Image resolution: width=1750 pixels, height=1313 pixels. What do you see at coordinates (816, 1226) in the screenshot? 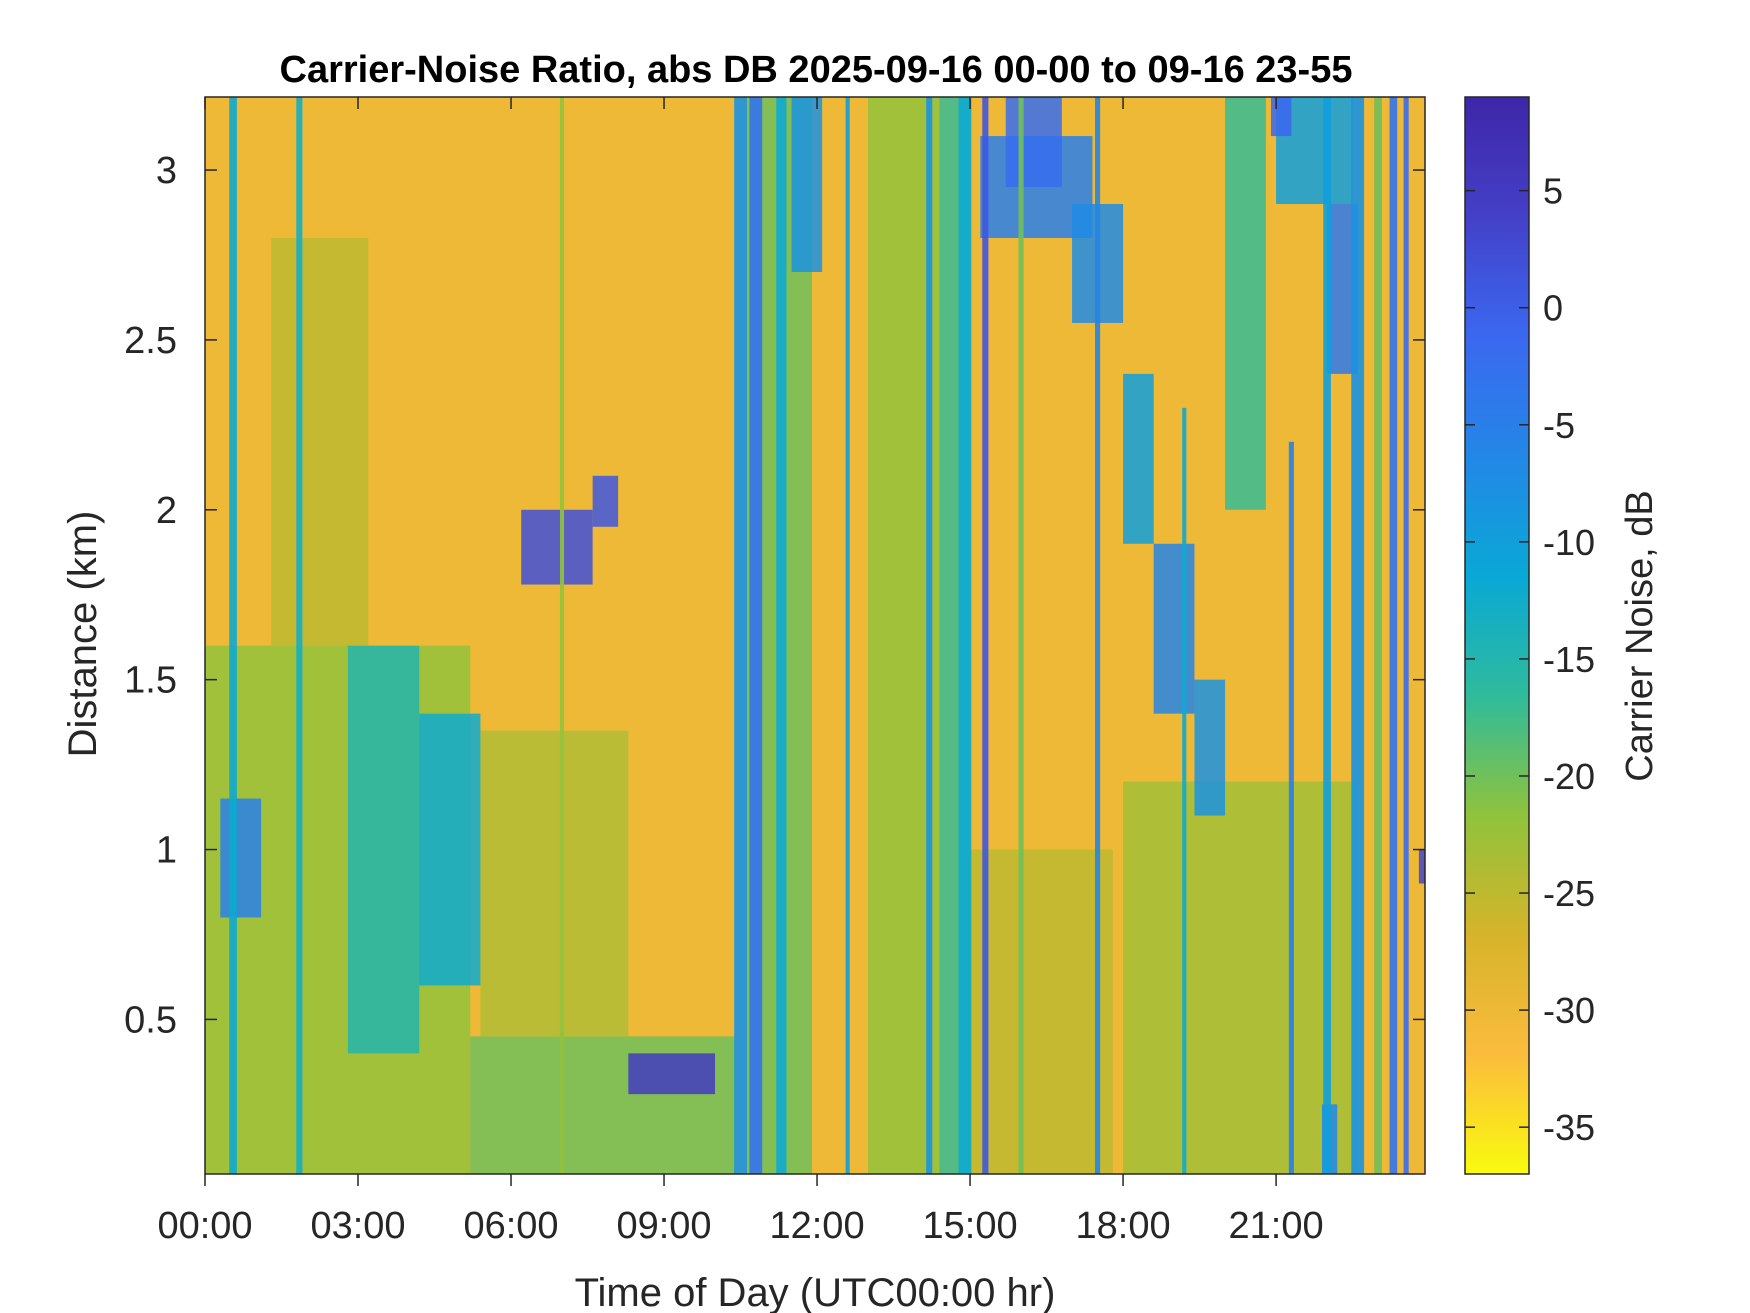
I see `x-tick-label: 12:00` at bounding box center [816, 1226].